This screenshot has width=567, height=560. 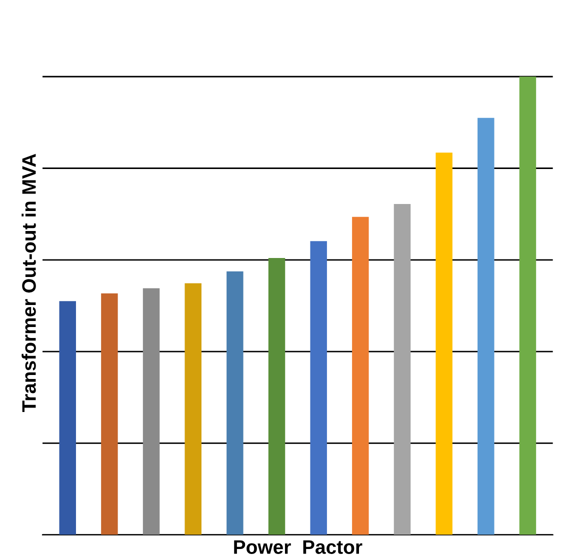 What do you see at coordinates (29, 283) in the screenshot?
I see `y-axis-title: Transformer Out-out in MVA` at bounding box center [29, 283].